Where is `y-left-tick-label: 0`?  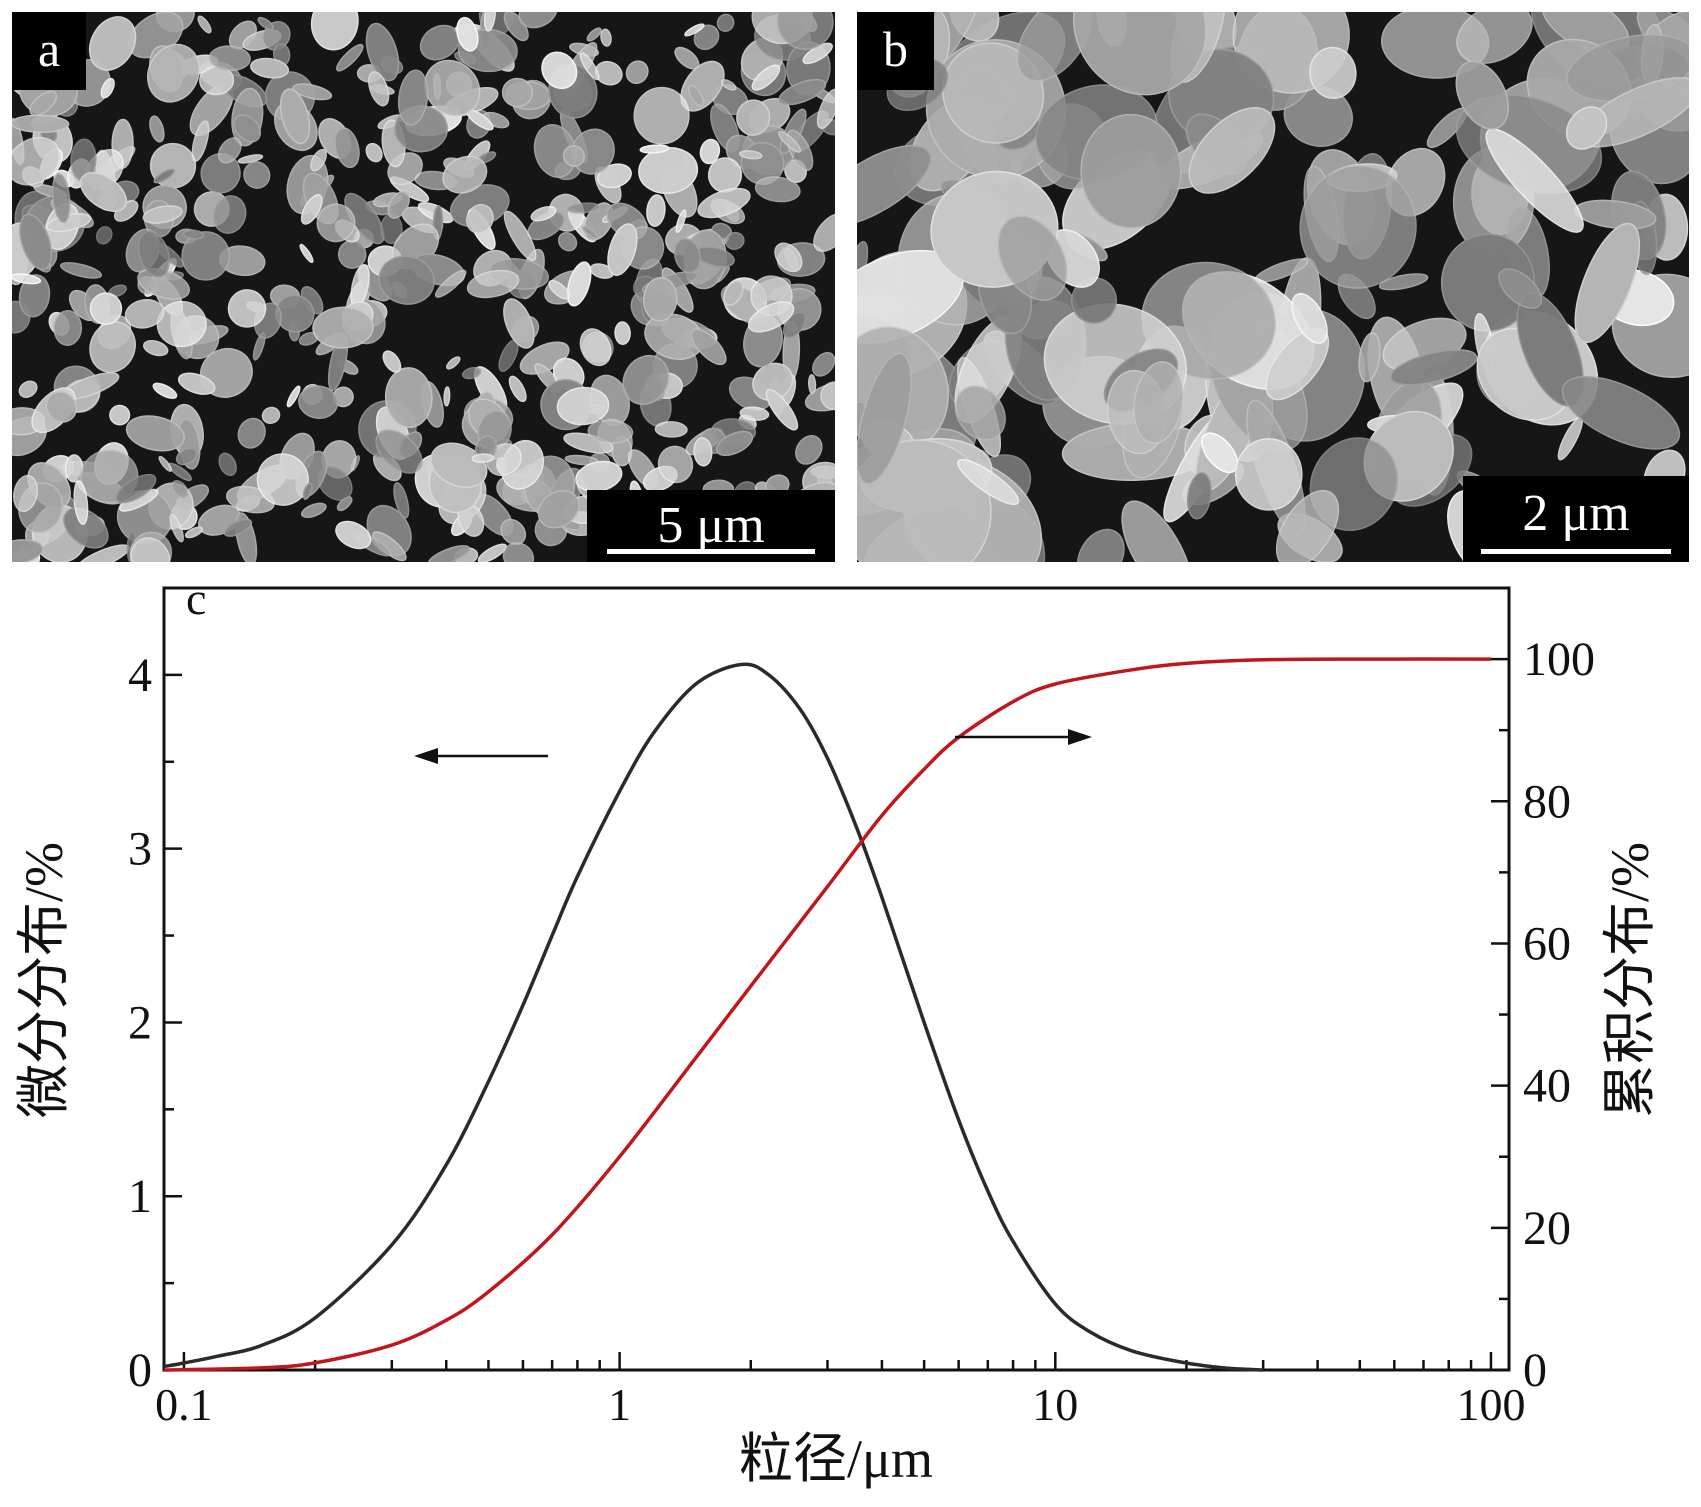 y-left-tick-label: 0 is located at coordinates (140, 1370).